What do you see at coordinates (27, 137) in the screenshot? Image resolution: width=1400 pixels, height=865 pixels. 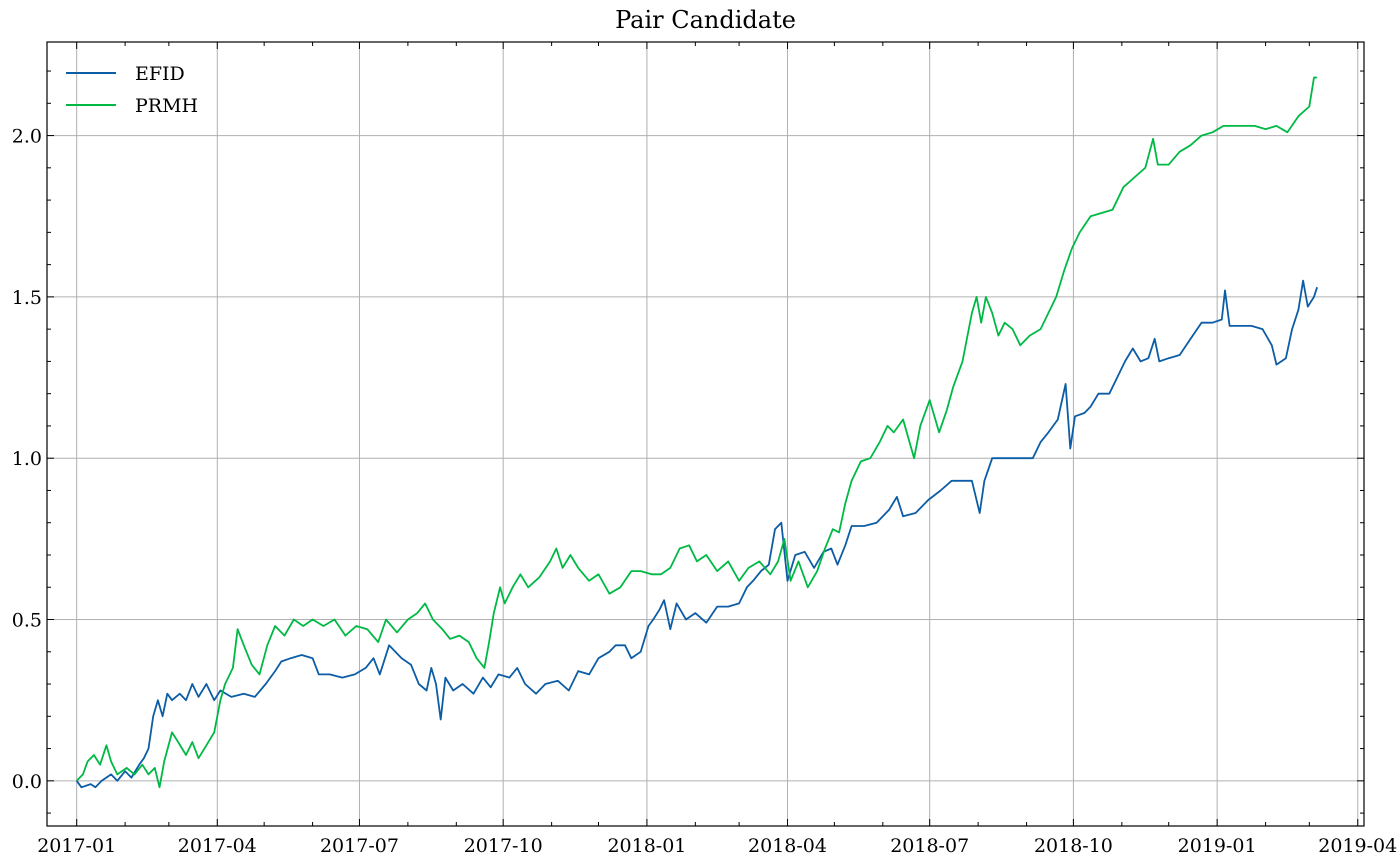 I see `y-tick-label: 2.0` at bounding box center [27, 137].